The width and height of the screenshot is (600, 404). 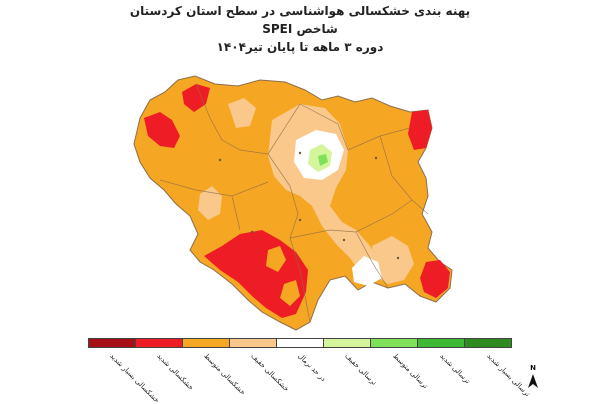 What do you see at coordinates (323, 160) in the screenshot?
I see `moderate-wet-zone` at bounding box center [323, 160].